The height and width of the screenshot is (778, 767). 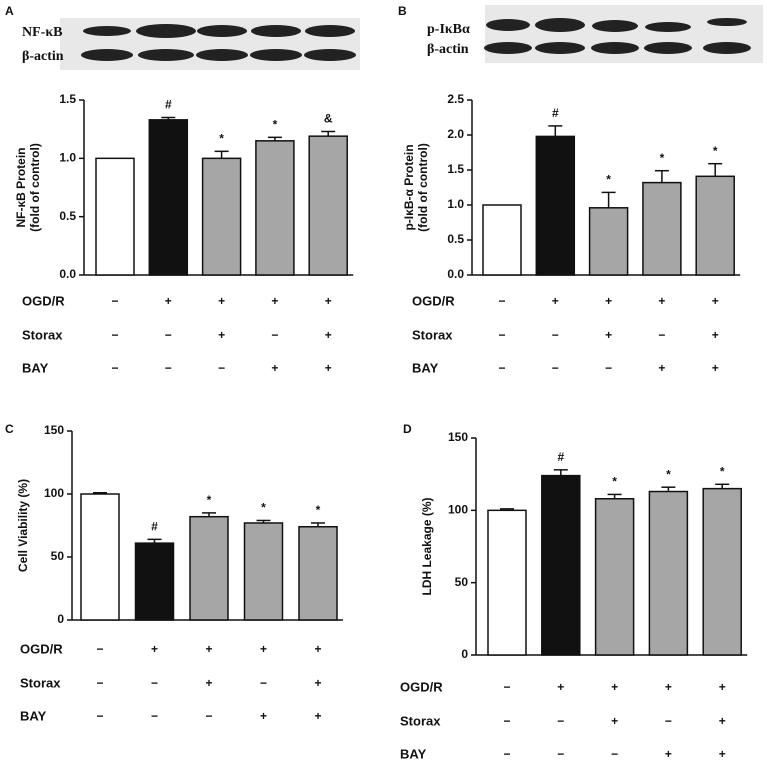 What do you see at coordinates (9, 11) in the screenshot?
I see `panel-label: A` at bounding box center [9, 11].